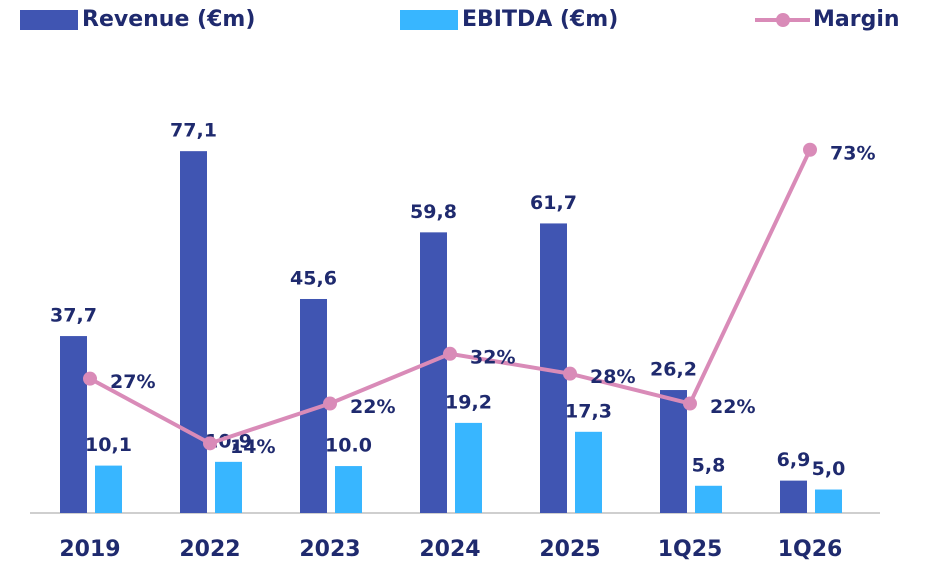 The height and width of the screenshot is (570, 930). What do you see at coordinates (492, 357) in the screenshot?
I see `data-label: 32%` at bounding box center [492, 357].